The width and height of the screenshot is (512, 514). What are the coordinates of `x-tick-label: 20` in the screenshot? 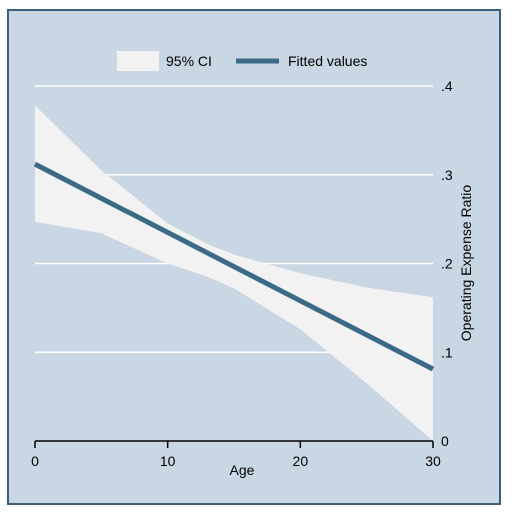 It's located at (301, 461).